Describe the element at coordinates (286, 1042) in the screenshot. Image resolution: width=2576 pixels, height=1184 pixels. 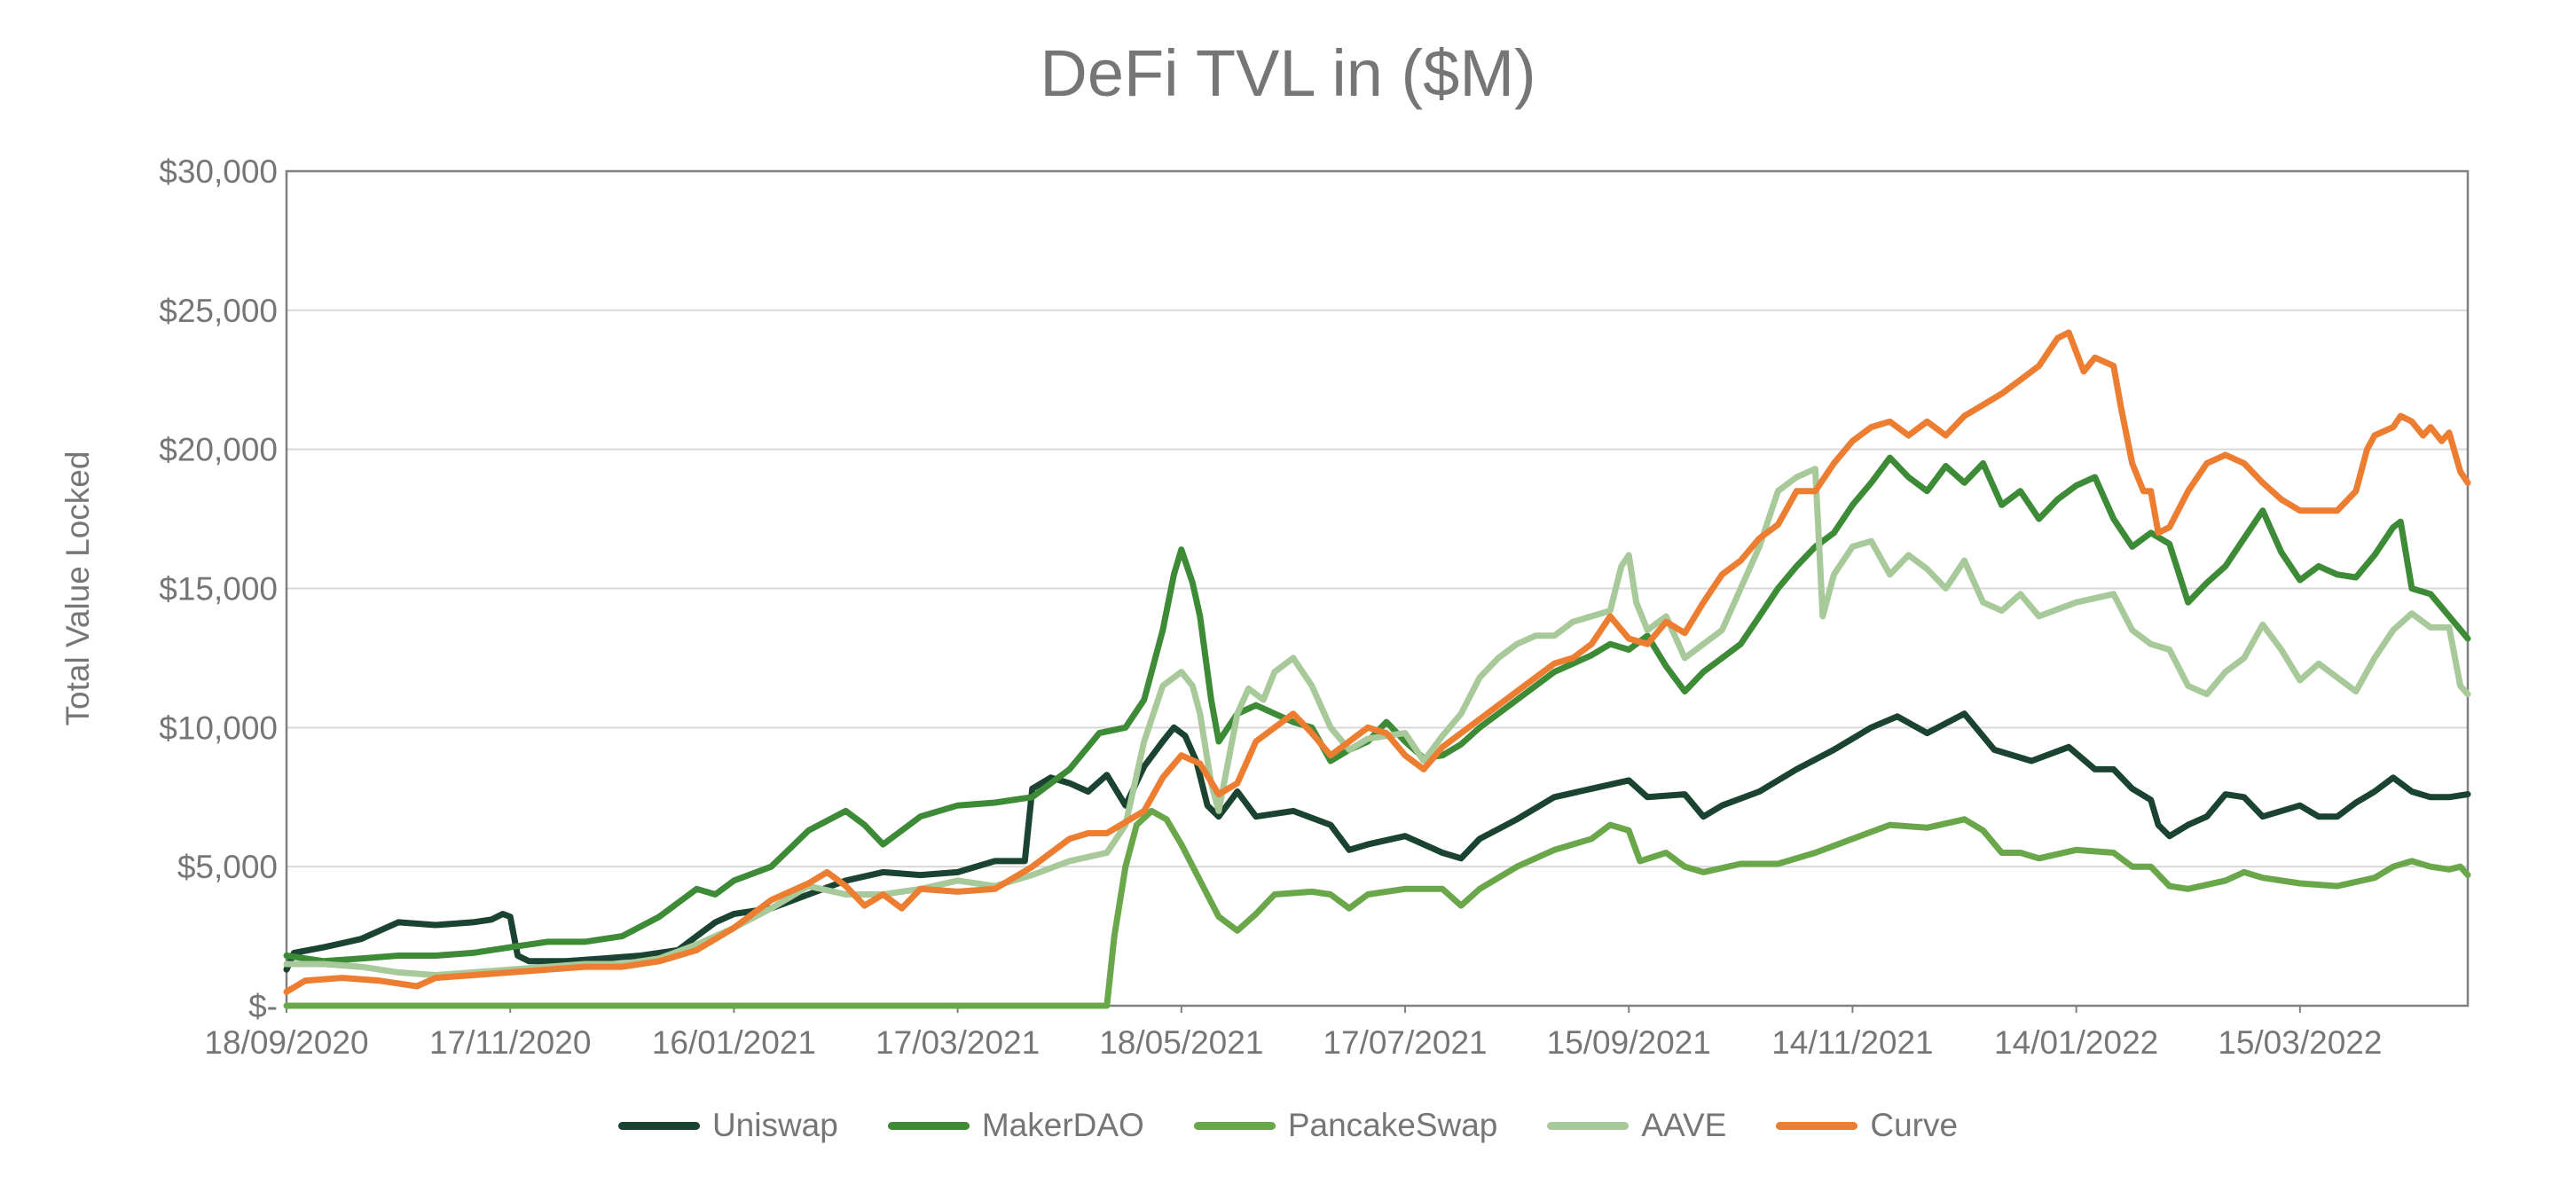
I see `x-tick-label-0: 18/09/2020` at that location.